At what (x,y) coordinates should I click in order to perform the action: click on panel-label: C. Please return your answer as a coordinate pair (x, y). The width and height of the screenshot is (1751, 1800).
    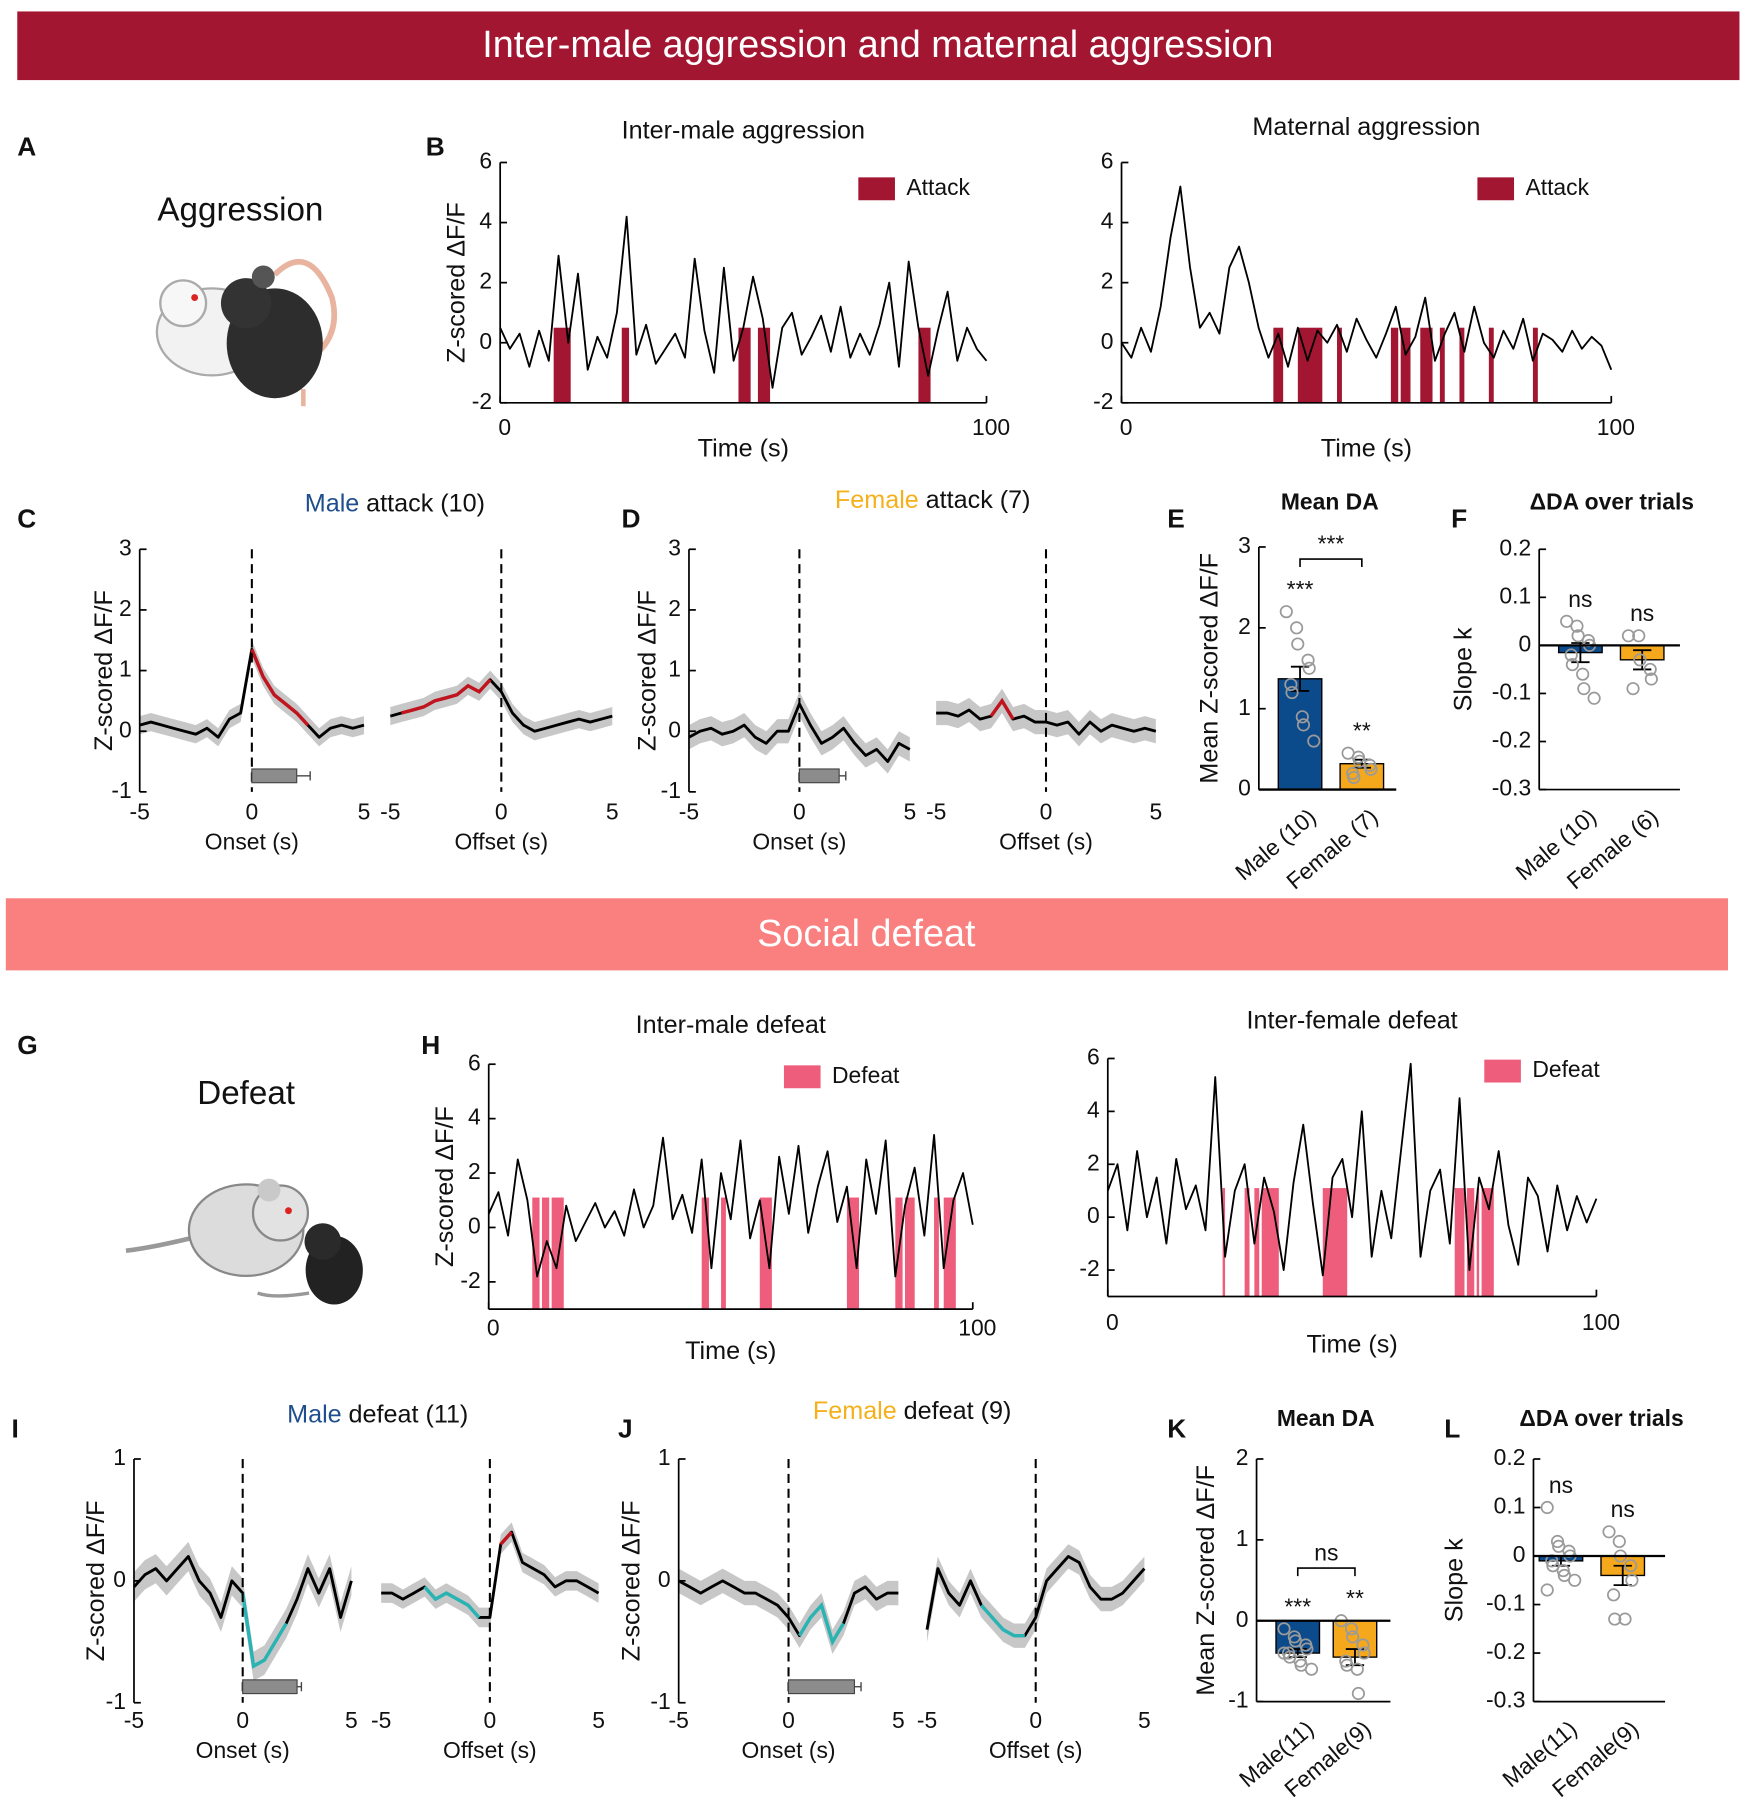
    Looking at the image, I should click on (26, 519).